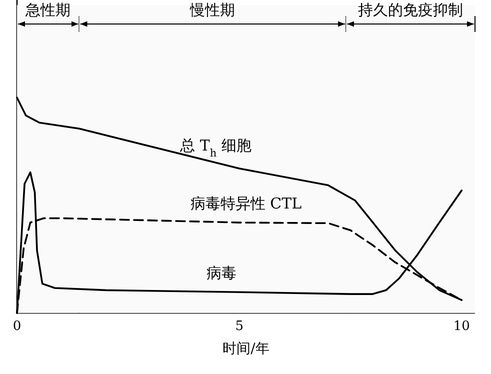 The image size is (491, 374). I want to click on band-label: 持久的免疫抑制, so click(411, 10).